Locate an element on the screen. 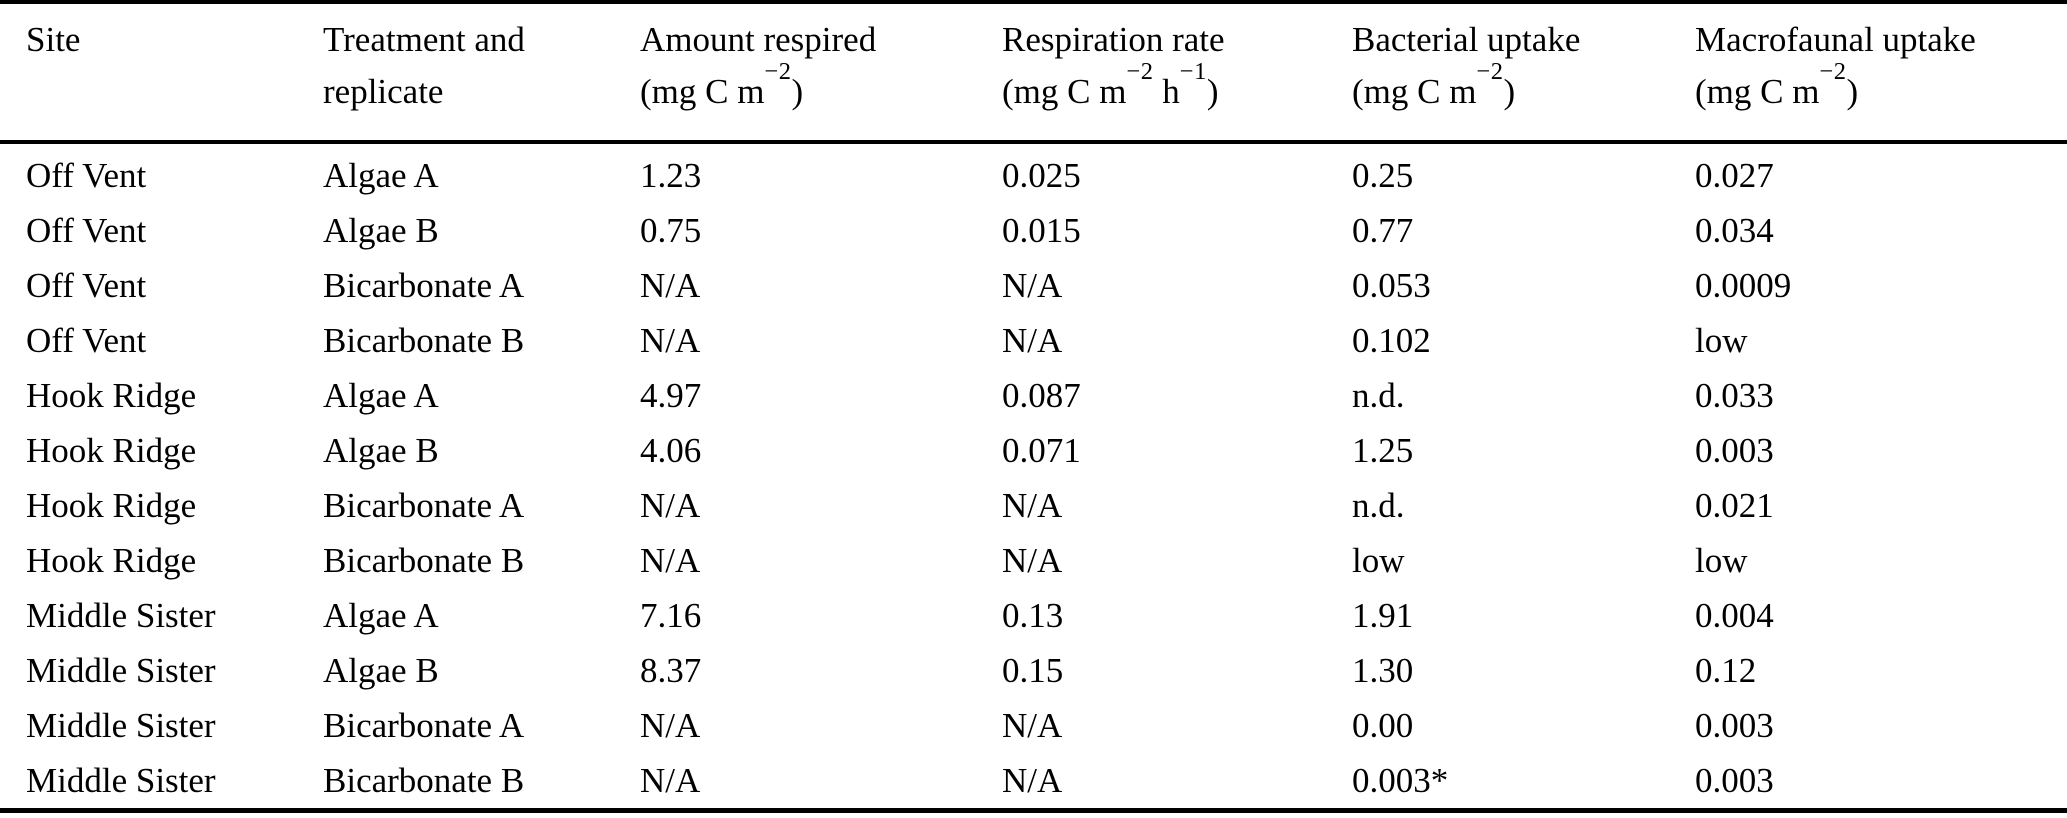 The height and width of the screenshot is (818, 2067). cell-macrofaunal-uptake: 0.034 is located at coordinates (1734, 230).